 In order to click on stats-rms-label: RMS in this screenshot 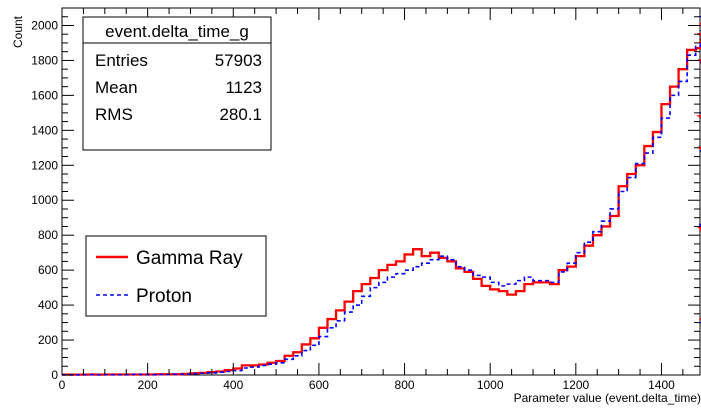, I will do `click(114, 114)`.